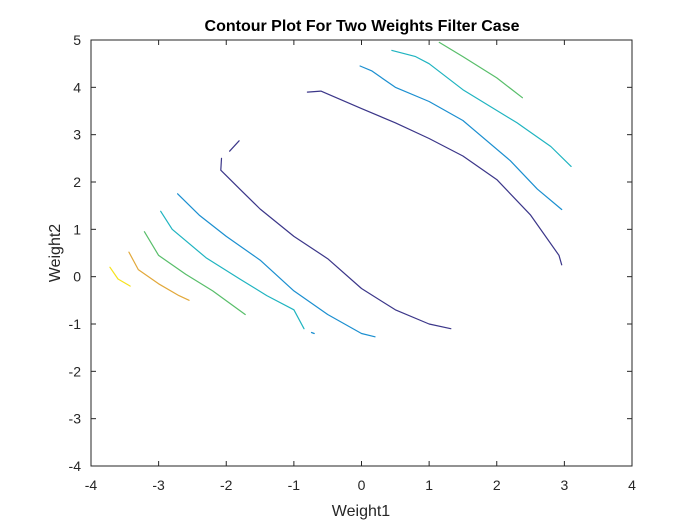 Image resolution: width=700 pixels, height=525 pixels. What do you see at coordinates (497, 485) in the screenshot?
I see `x-tick-label: 2` at bounding box center [497, 485].